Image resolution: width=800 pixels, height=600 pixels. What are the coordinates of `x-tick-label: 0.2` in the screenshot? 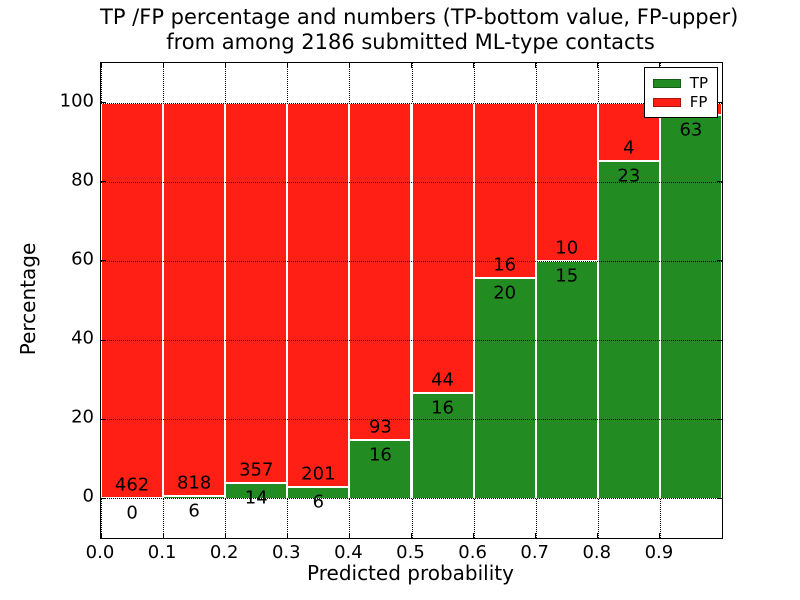 It's located at (224, 552).